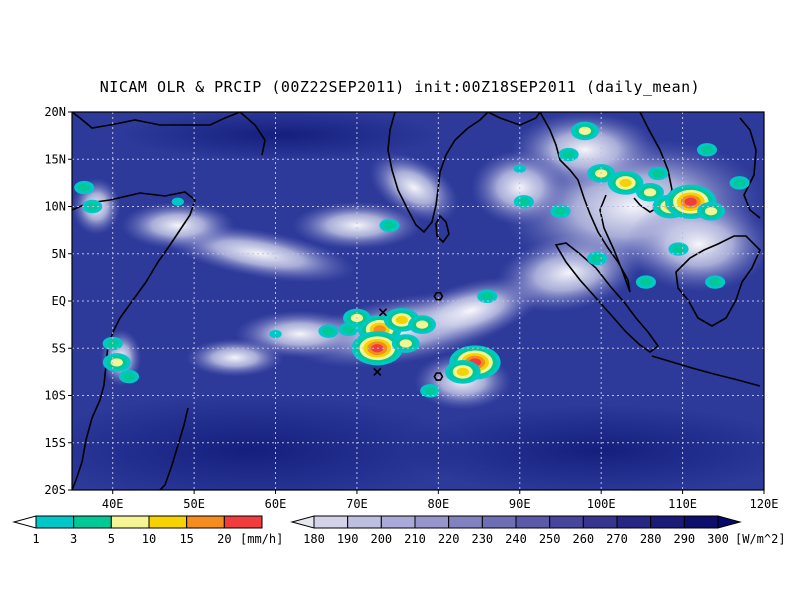 The image size is (800, 600). What do you see at coordinates (113, 504) in the screenshot?
I see `lon-tick-label: 40E` at bounding box center [113, 504].